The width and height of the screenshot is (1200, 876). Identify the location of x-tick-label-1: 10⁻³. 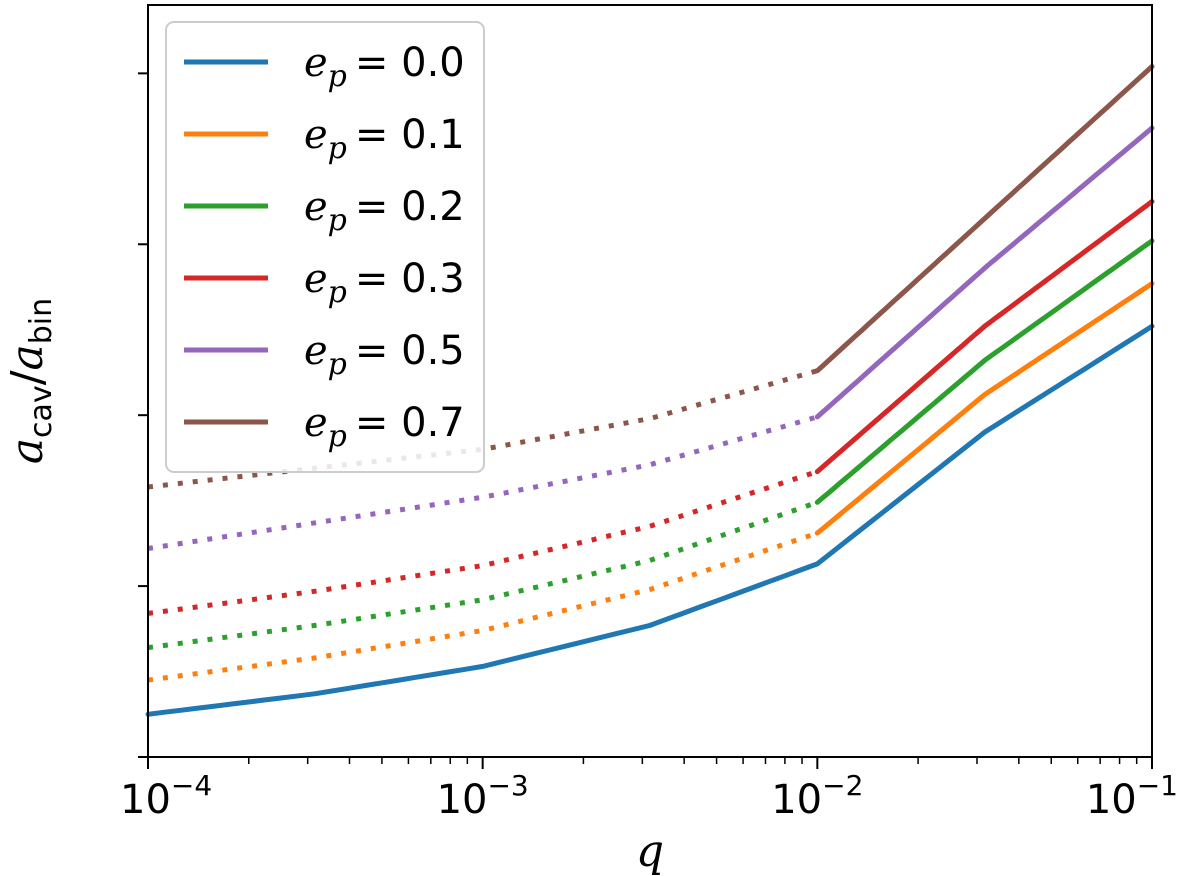
(483, 796).